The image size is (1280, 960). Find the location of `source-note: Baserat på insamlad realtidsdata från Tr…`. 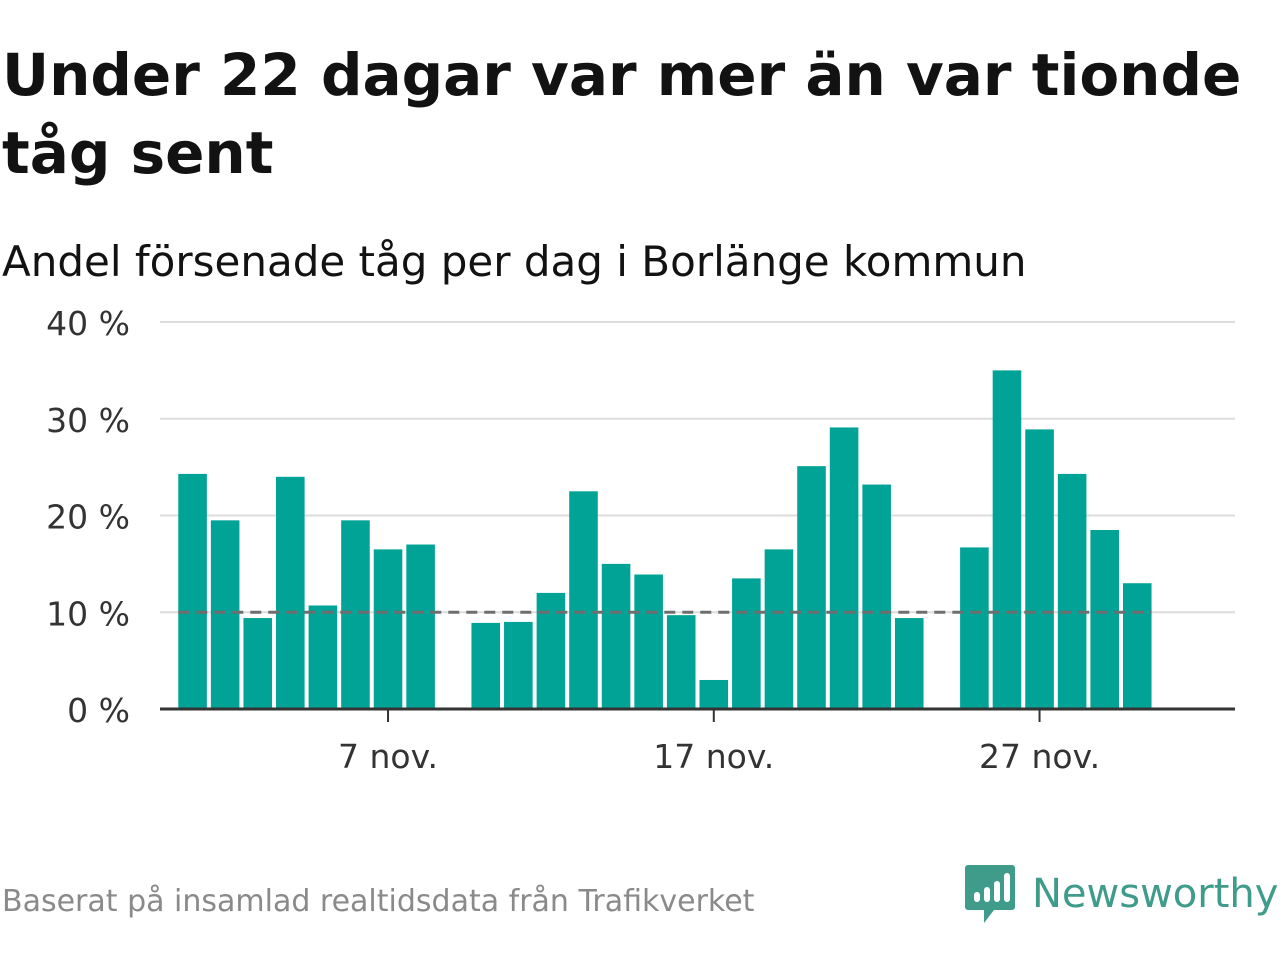

source-note: Baserat på insamlad realtidsdata från Tr… is located at coordinates (378, 901).